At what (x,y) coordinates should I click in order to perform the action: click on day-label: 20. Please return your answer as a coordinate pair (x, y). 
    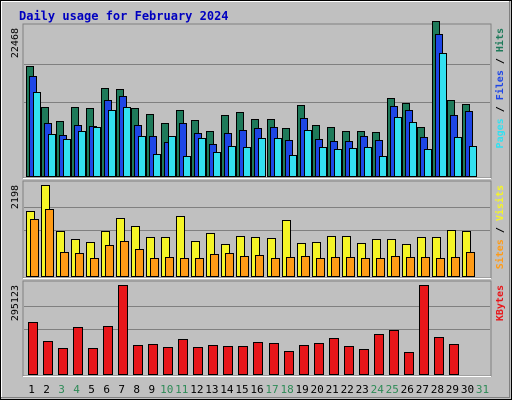
    Looking at the image, I should click on (316, 389).